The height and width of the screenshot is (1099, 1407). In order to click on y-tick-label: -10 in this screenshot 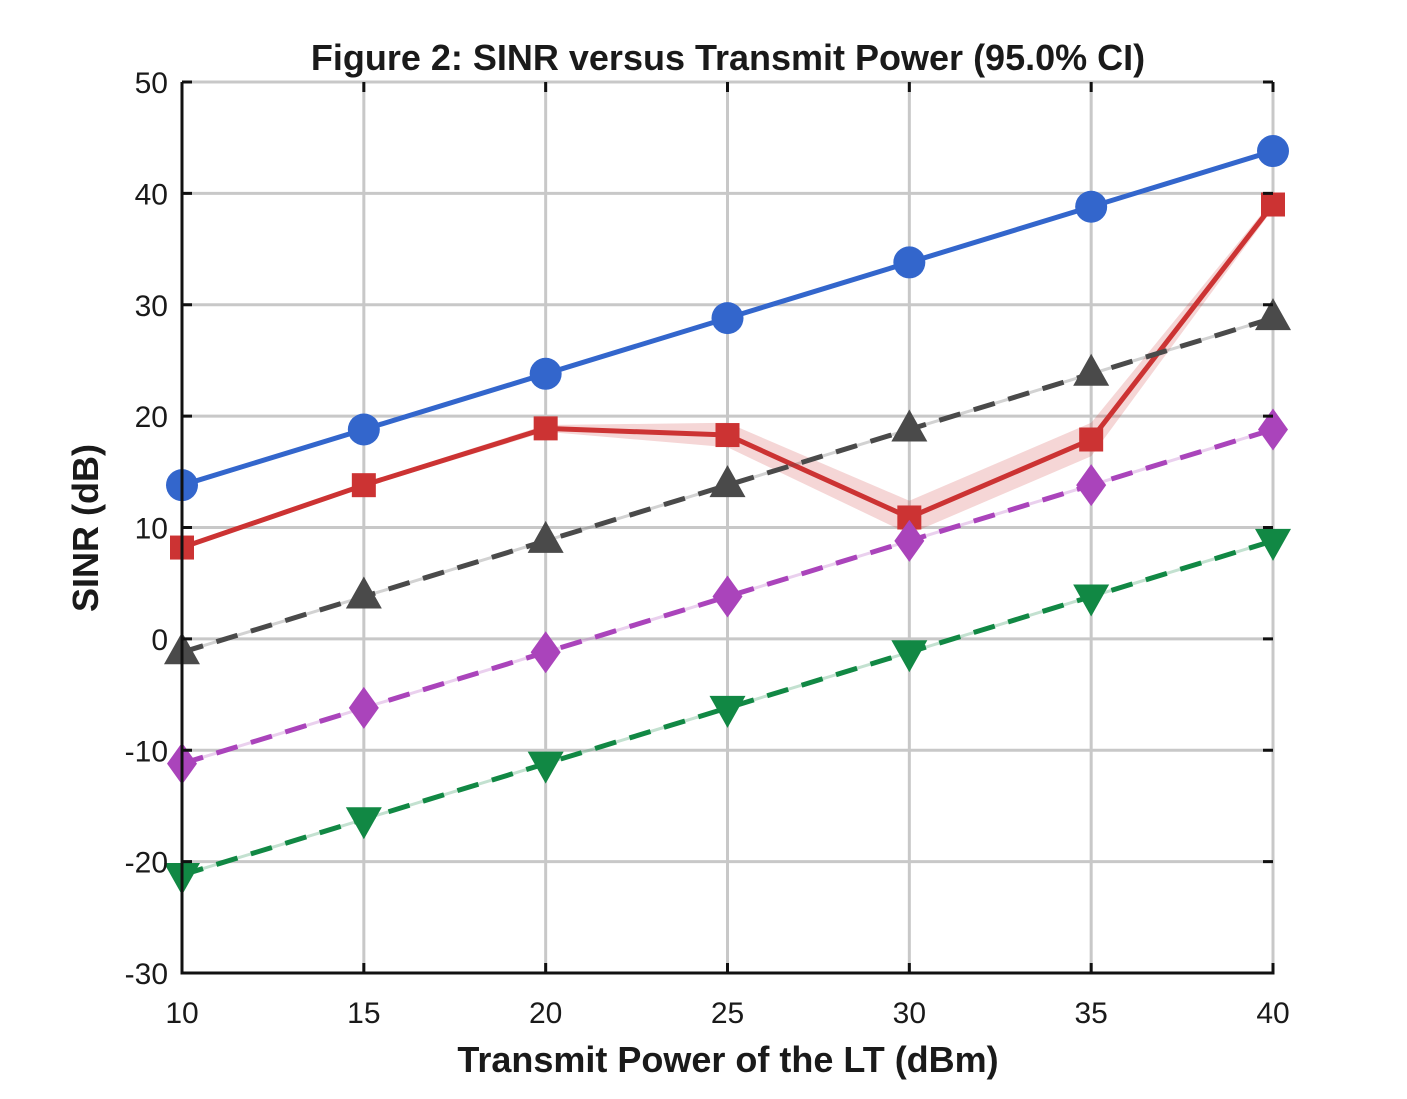, I will do `click(146, 751)`.